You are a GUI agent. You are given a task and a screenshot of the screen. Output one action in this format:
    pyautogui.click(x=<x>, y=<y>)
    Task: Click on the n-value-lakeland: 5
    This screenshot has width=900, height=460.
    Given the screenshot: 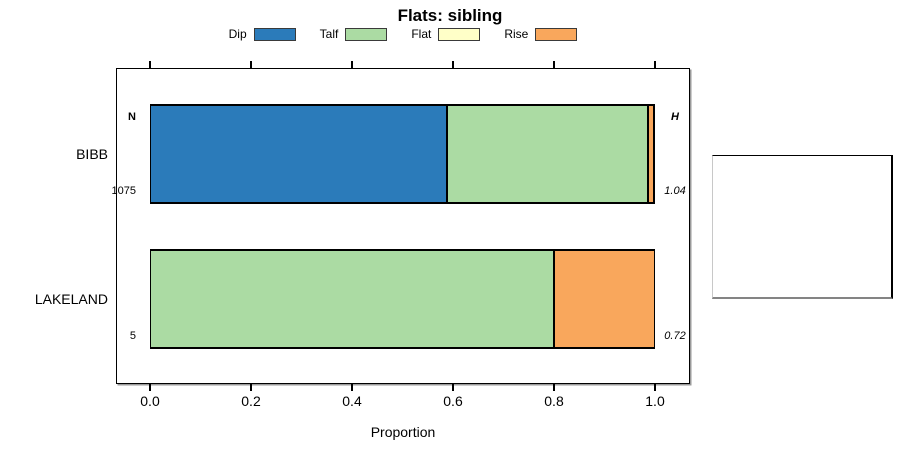 What is the action you would take?
    pyautogui.click(x=132, y=336)
    